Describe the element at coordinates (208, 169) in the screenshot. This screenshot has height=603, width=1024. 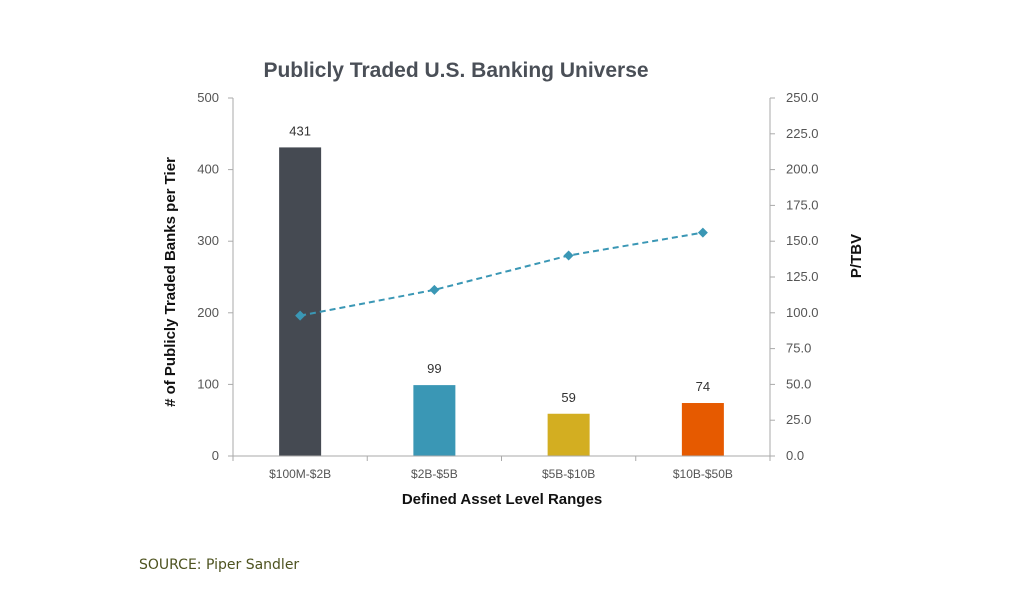
I see `y-tick-label-4: 400` at that location.